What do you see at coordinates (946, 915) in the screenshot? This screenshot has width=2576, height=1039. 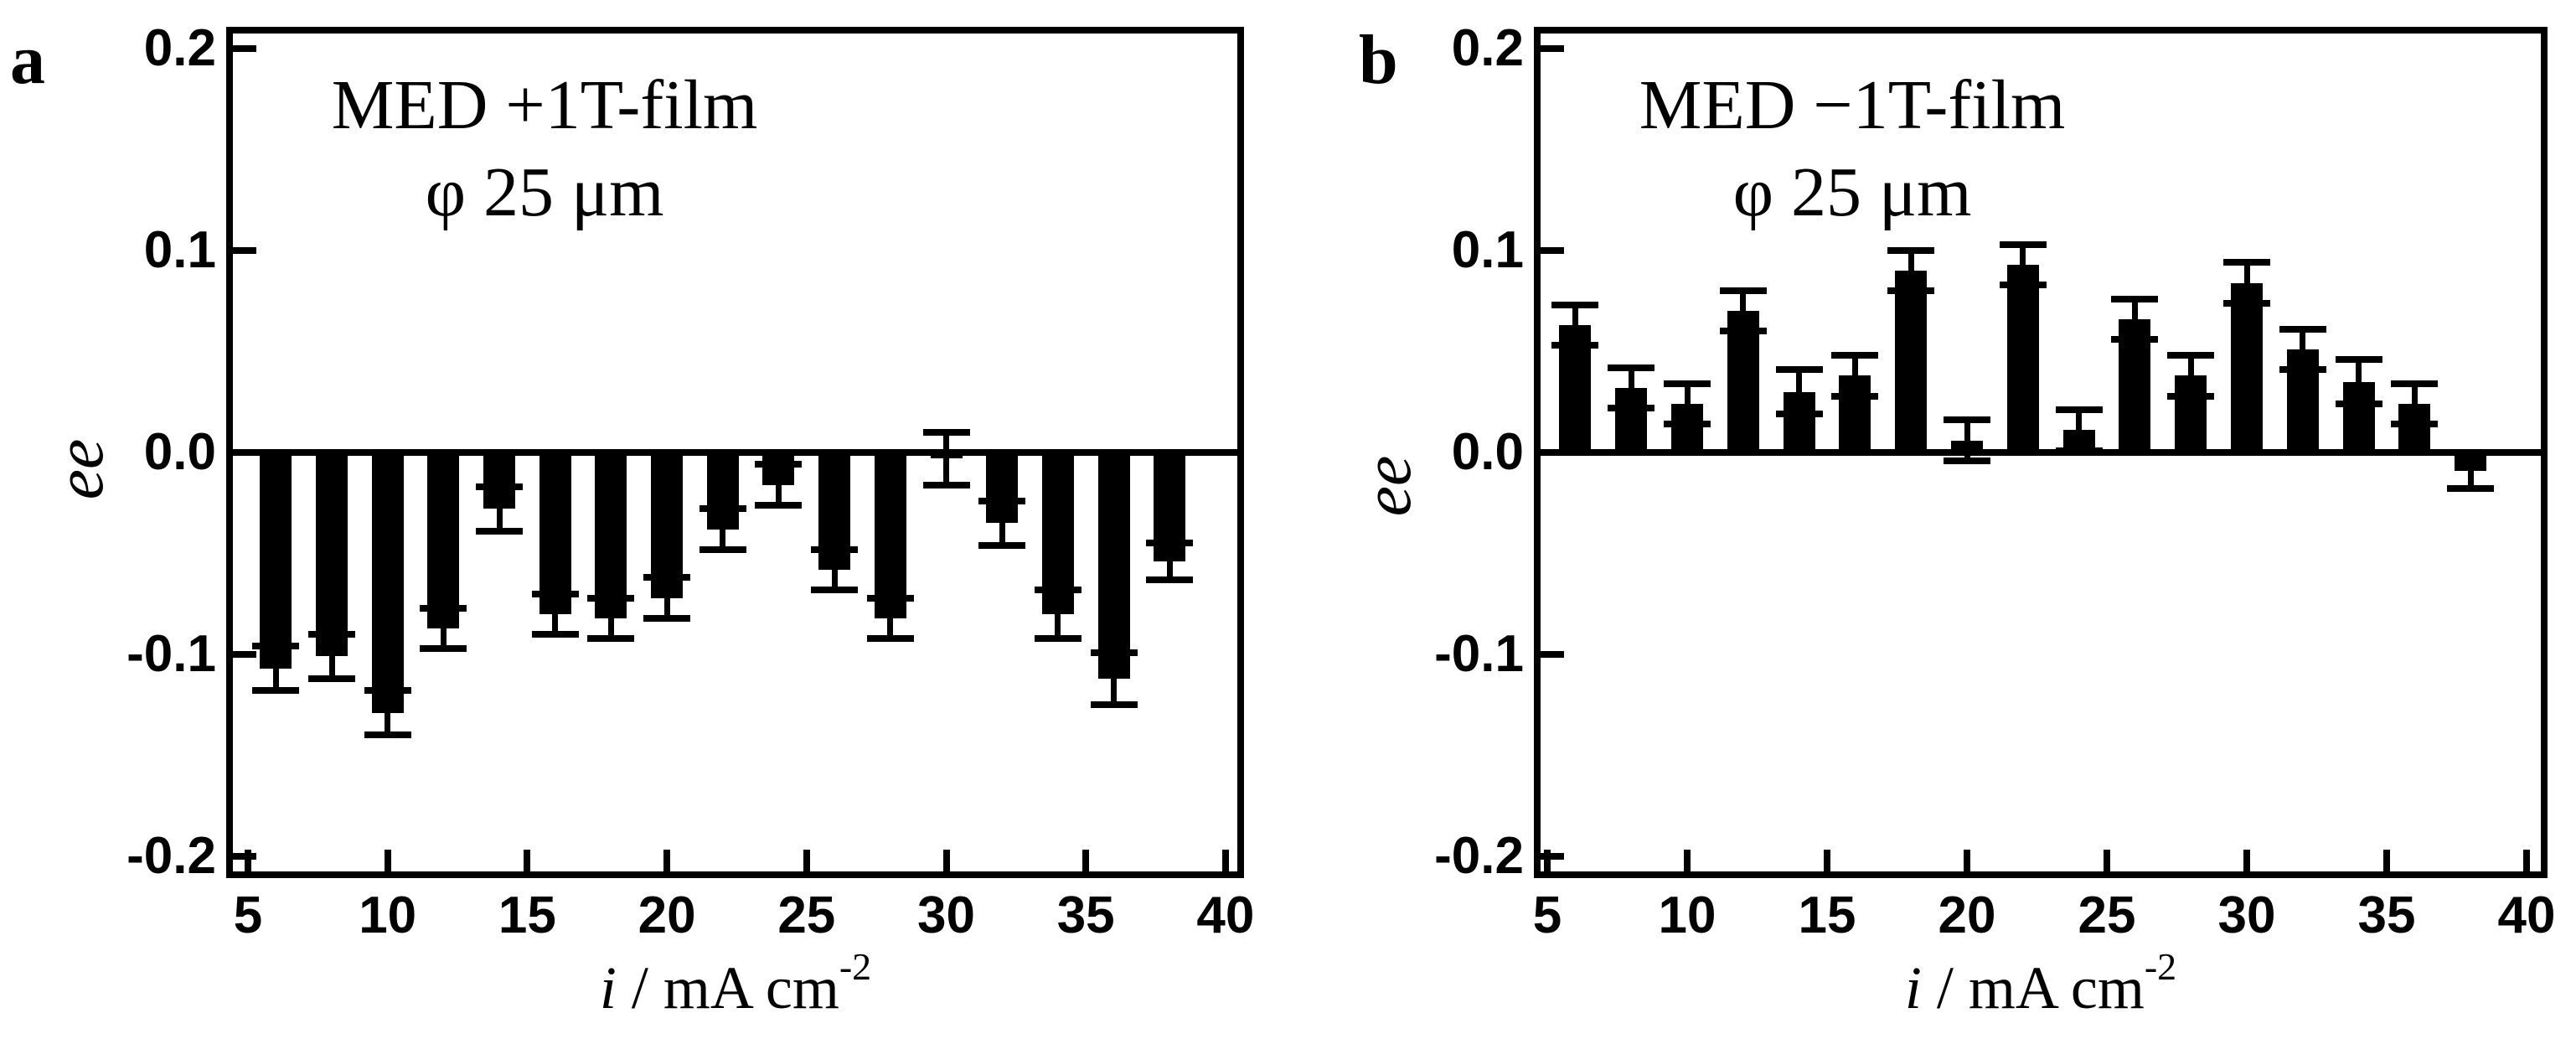 I see `x-tick-label: 30` at bounding box center [946, 915].